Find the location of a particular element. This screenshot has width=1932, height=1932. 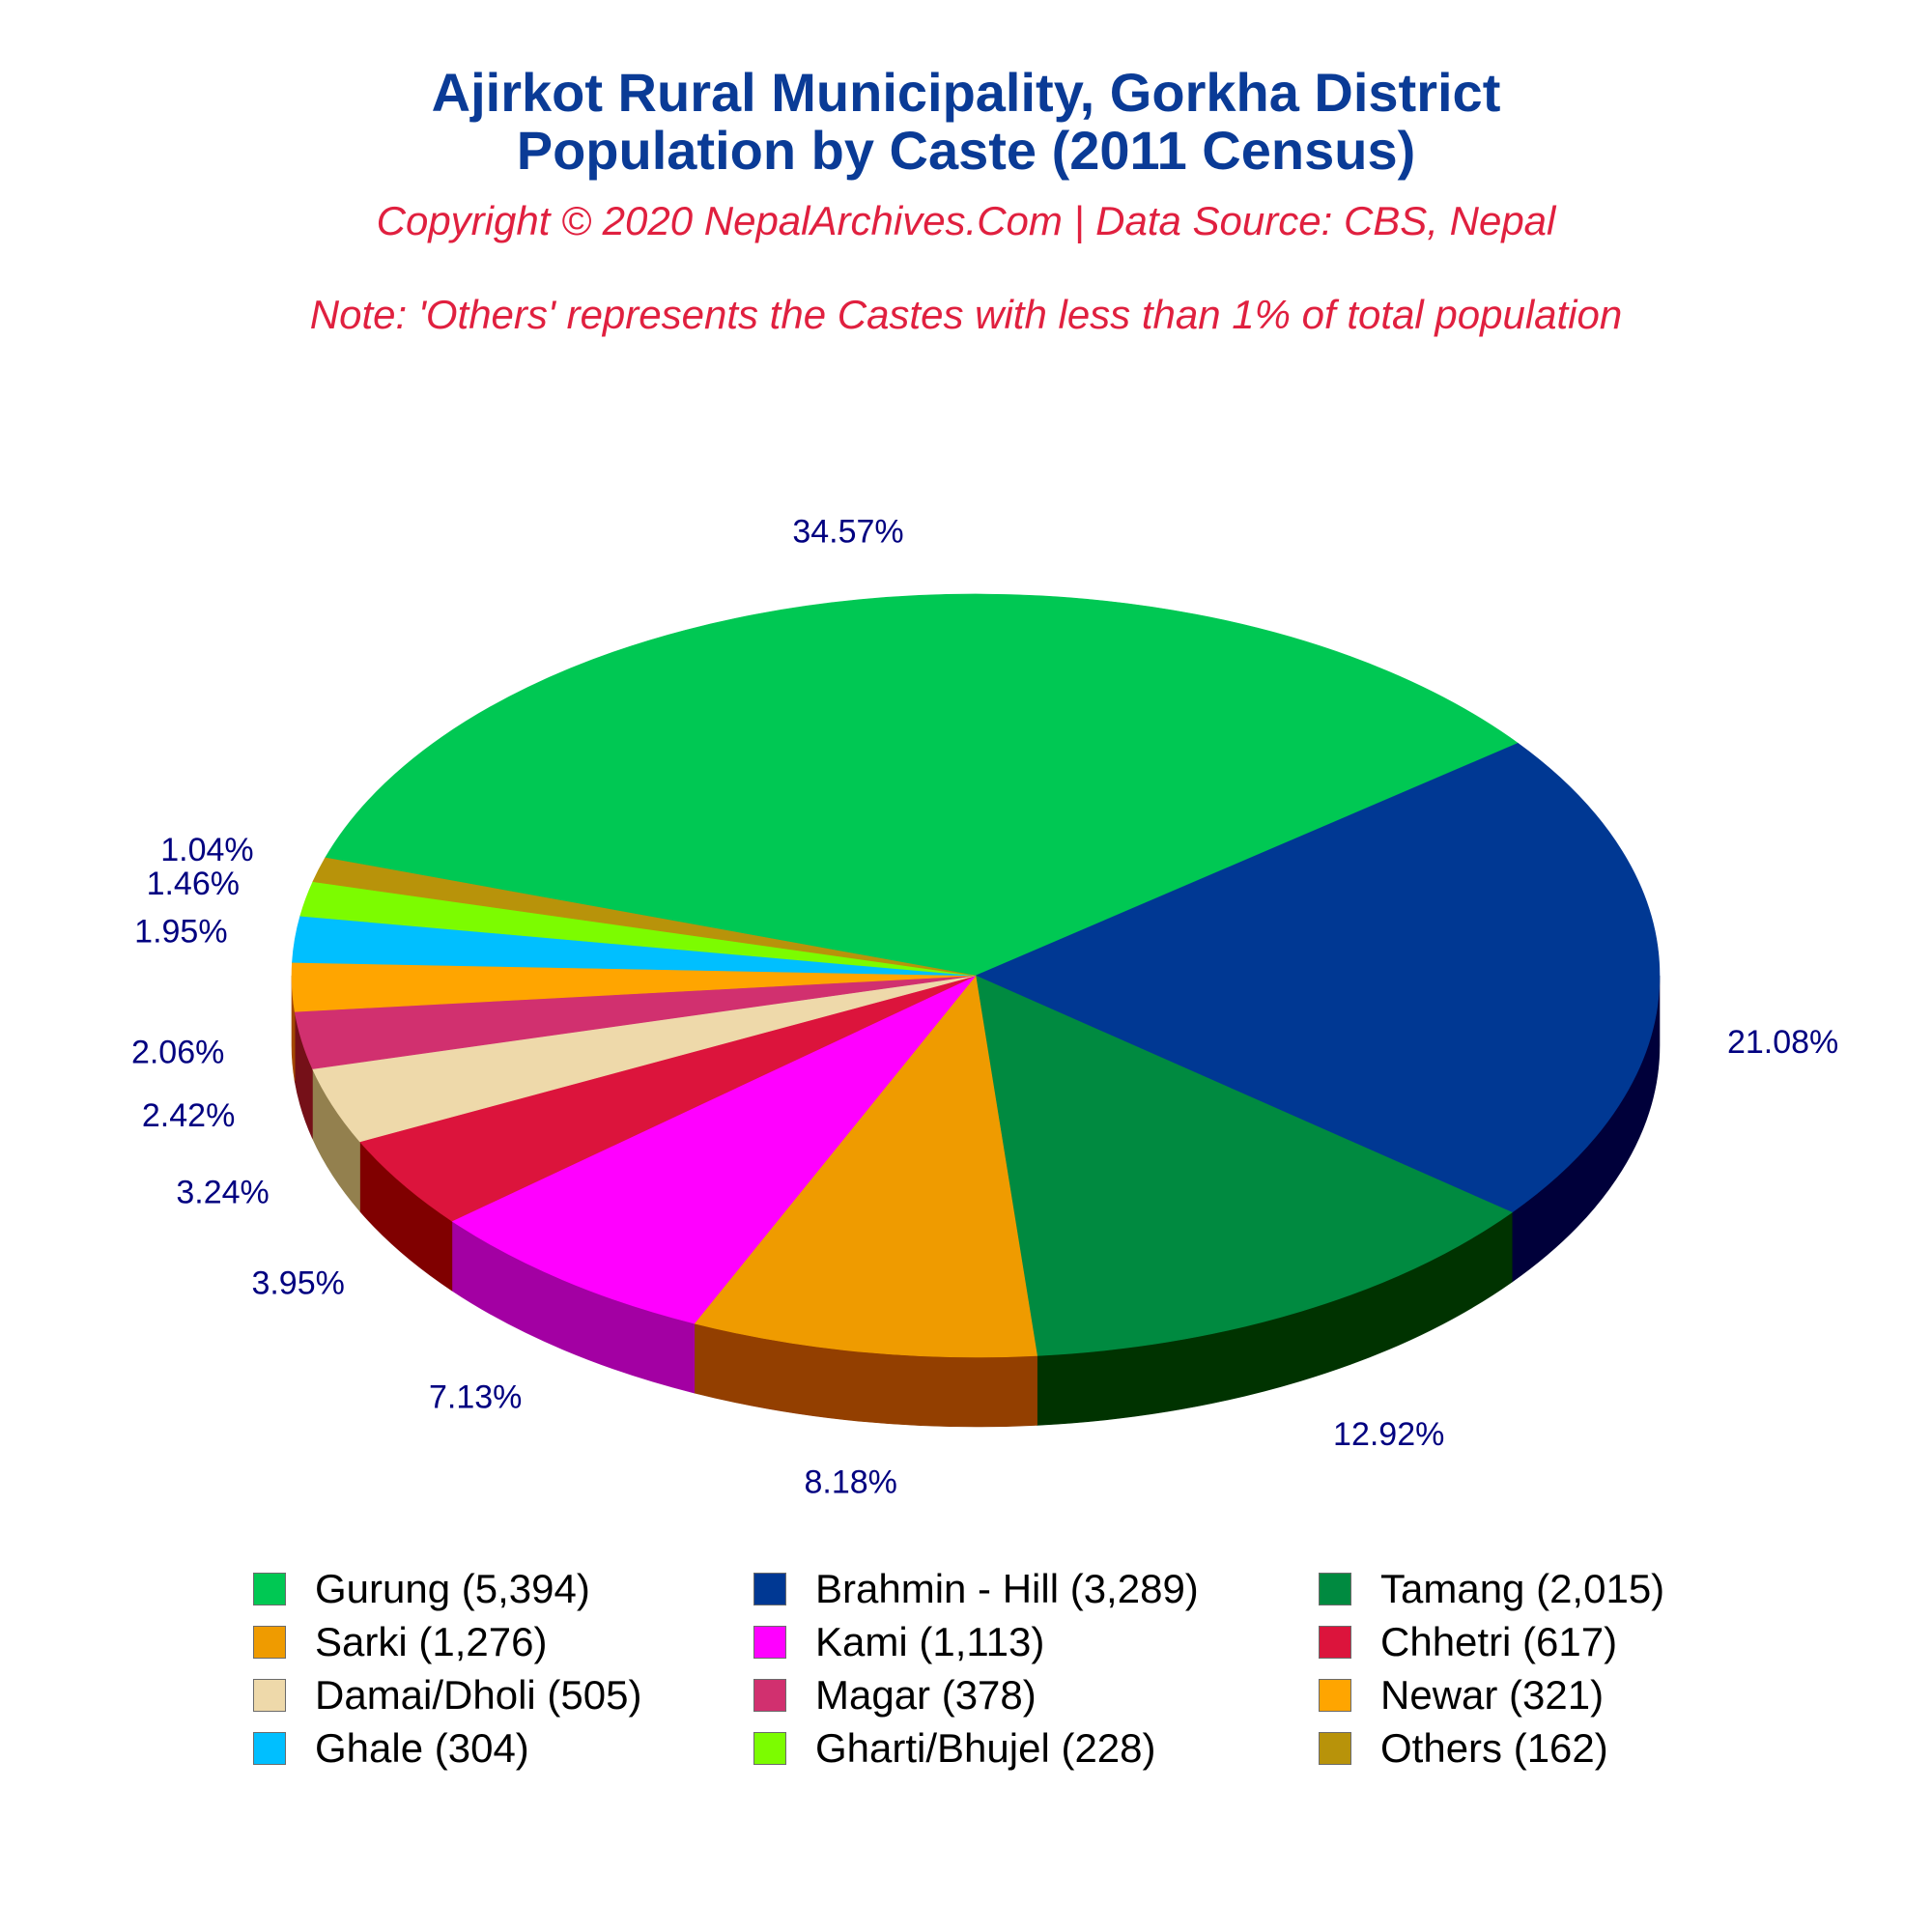

legend-label: Ghale (304) is located at coordinates (422, 1748).